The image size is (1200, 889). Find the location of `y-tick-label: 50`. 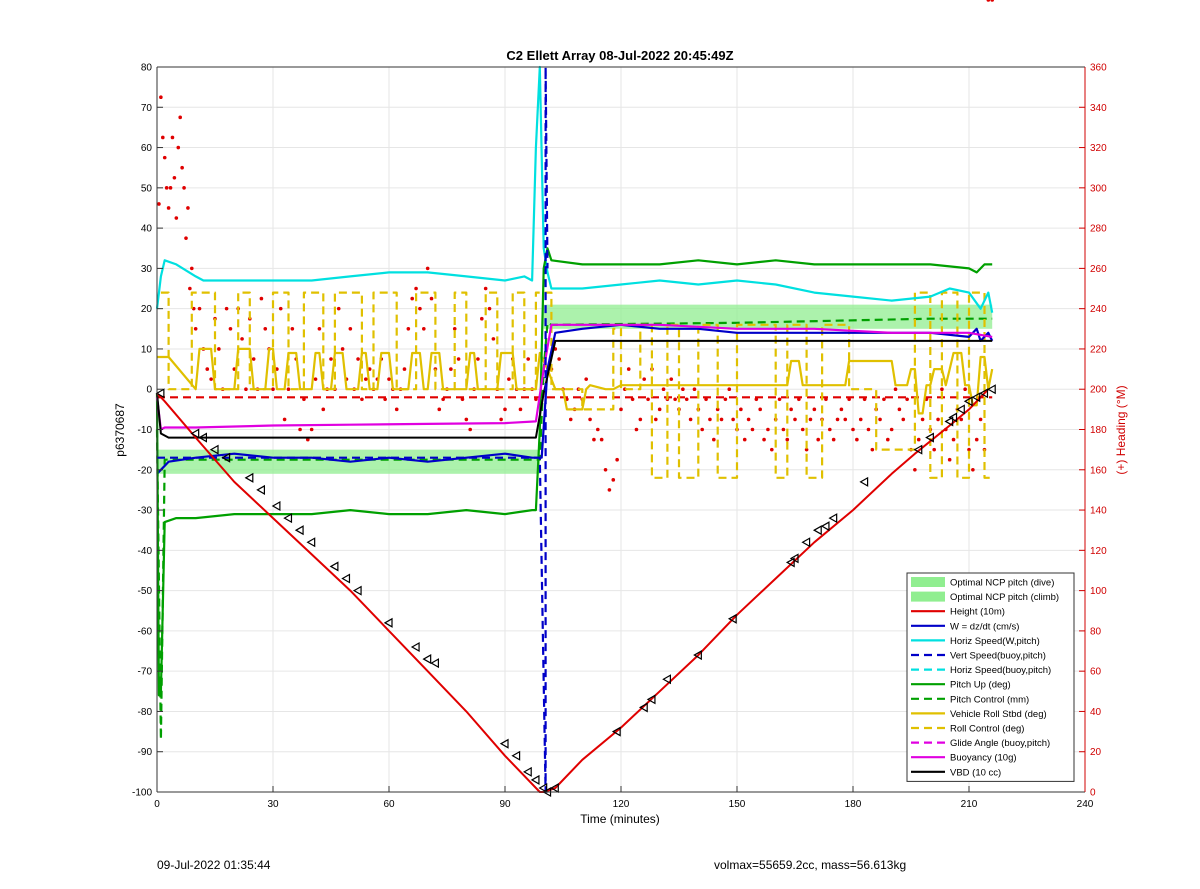

y-tick-label: 50 is located at coordinates (147, 188).